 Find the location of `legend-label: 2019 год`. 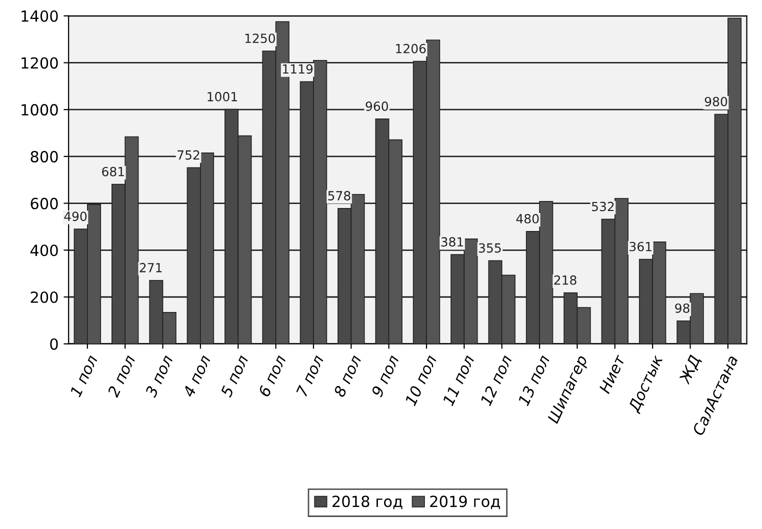

legend-label: 2019 год is located at coordinates (465, 503).